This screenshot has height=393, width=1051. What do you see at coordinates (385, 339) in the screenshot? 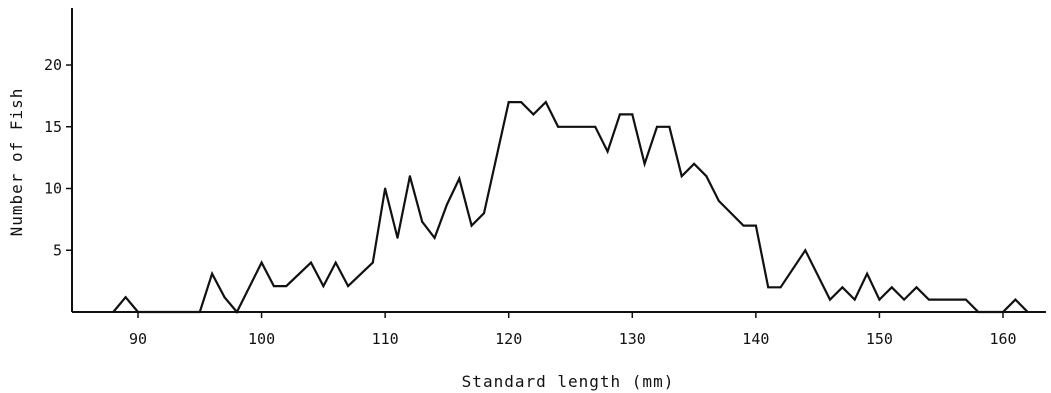
I see `x-tick-label: 110` at bounding box center [385, 339].